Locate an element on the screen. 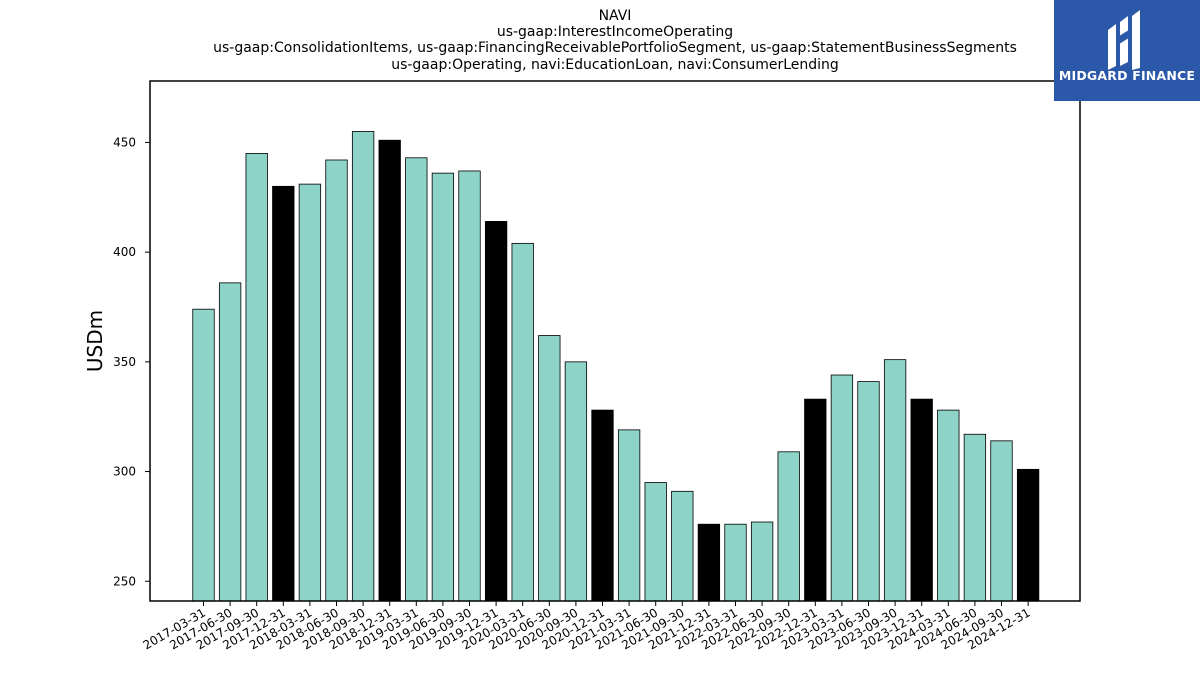 This screenshot has height=675, width=1200. midgard-finance-logo: MIDGARD FINANCE is located at coordinates (1127, 50).